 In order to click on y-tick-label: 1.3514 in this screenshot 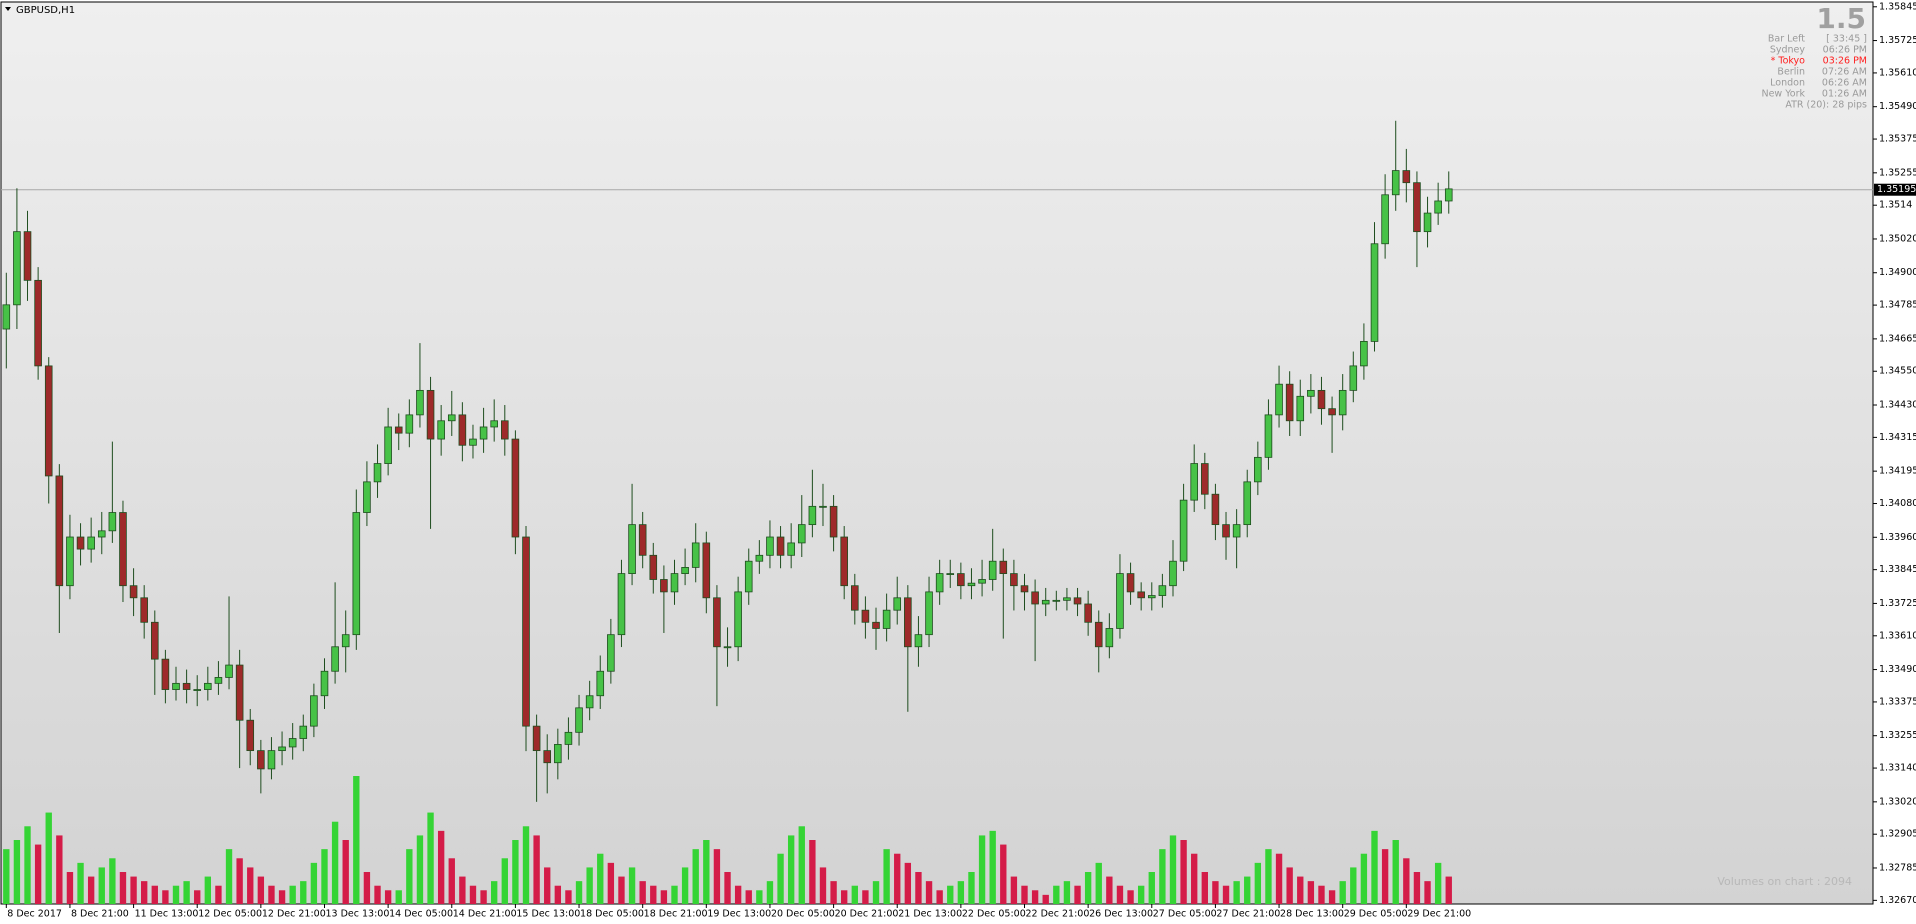, I will do `click(1895, 205)`.